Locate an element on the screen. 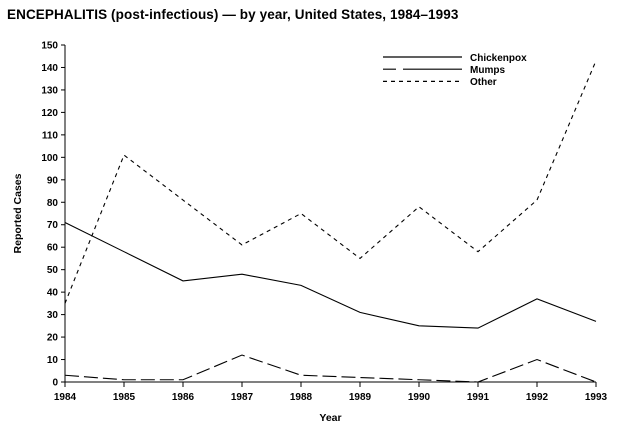 The height and width of the screenshot is (431, 629). y-axis-tick-label: 110 is located at coordinates (50, 135).